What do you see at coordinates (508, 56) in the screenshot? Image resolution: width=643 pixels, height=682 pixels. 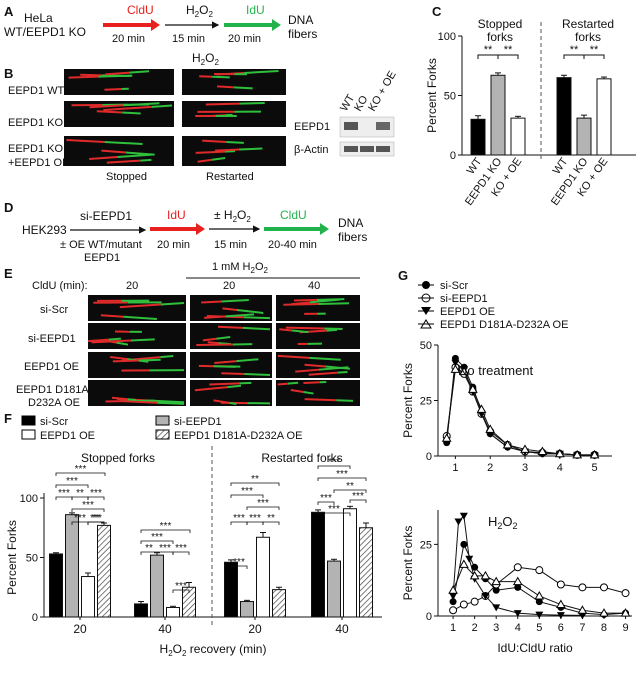 I see `chart-c-sig-bracket` at bounding box center [508, 56].